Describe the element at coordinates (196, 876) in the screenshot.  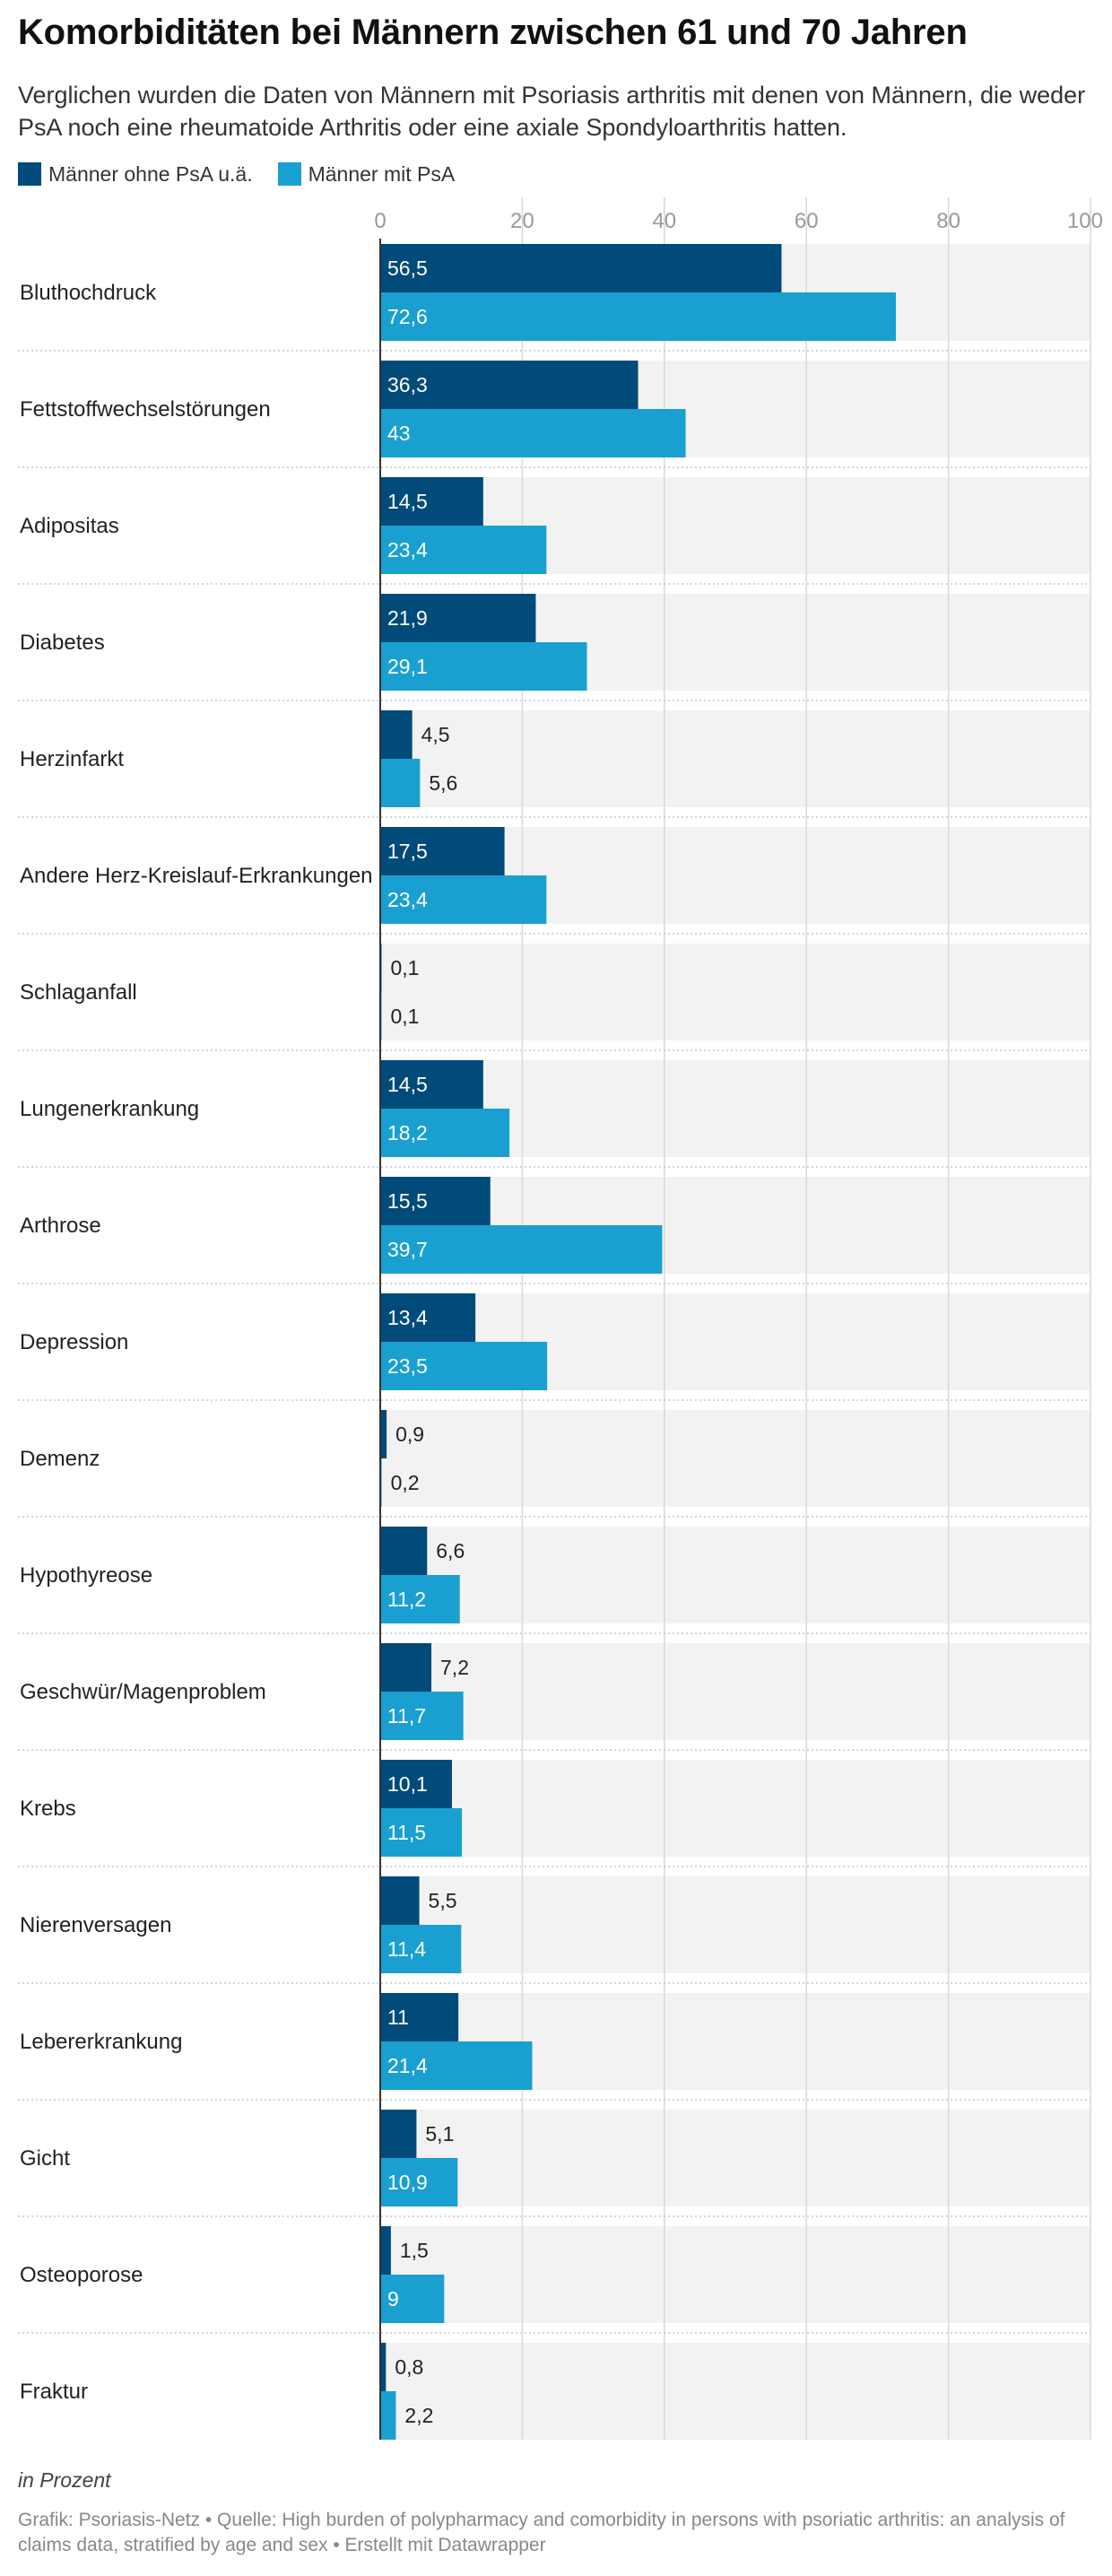
I see `category-label: Andere Herz-Kreislauf-Erkrankungen` at that location.